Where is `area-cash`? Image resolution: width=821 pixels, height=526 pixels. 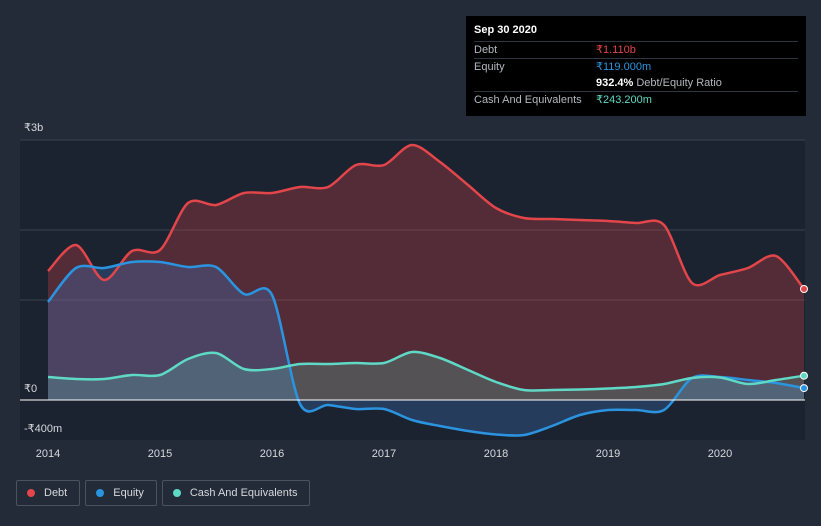
area-cash is located at coordinates (426, 375).